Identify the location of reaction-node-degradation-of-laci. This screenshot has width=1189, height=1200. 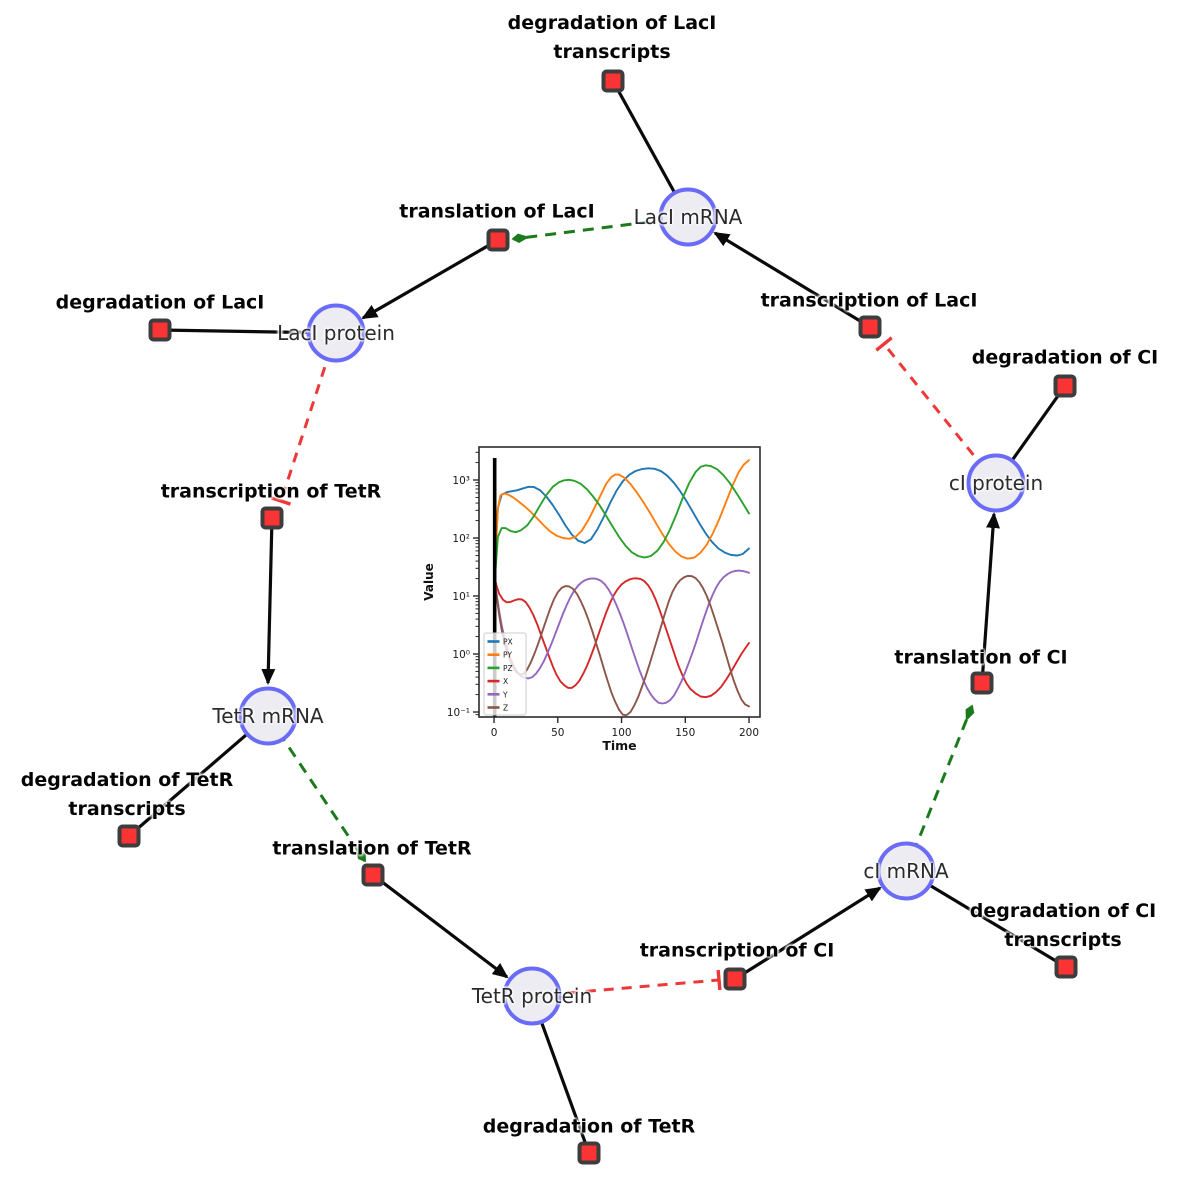
(160, 330).